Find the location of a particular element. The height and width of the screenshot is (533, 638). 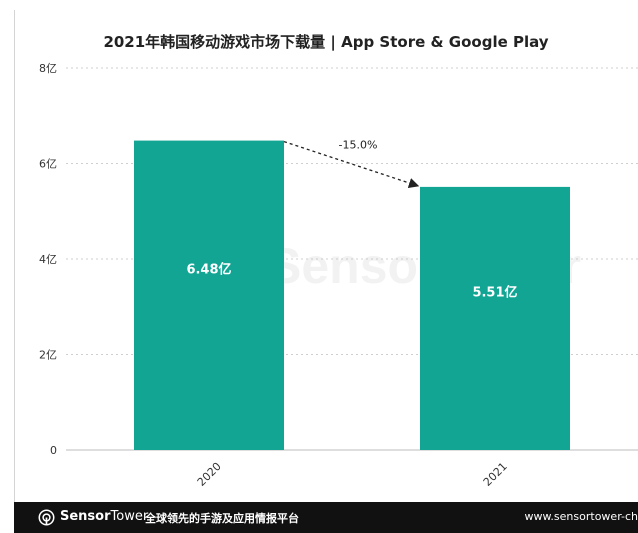

footer-brand-bold: Sensor is located at coordinates (85, 516).